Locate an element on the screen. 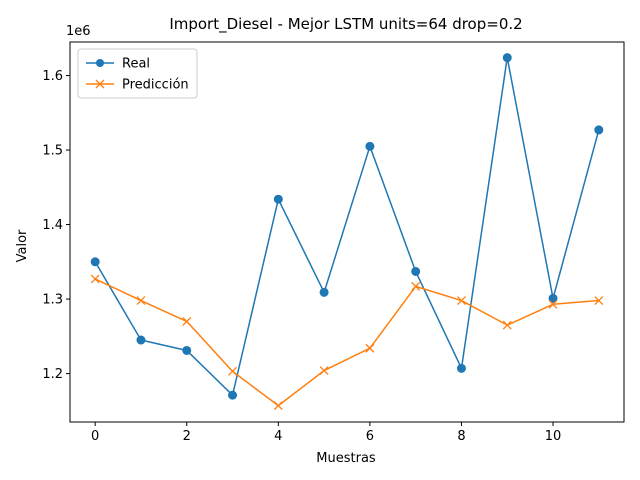 Image resolution: width=640 pixels, height=480 pixels. y-tick-label: 1.4 is located at coordinates (52, 225).